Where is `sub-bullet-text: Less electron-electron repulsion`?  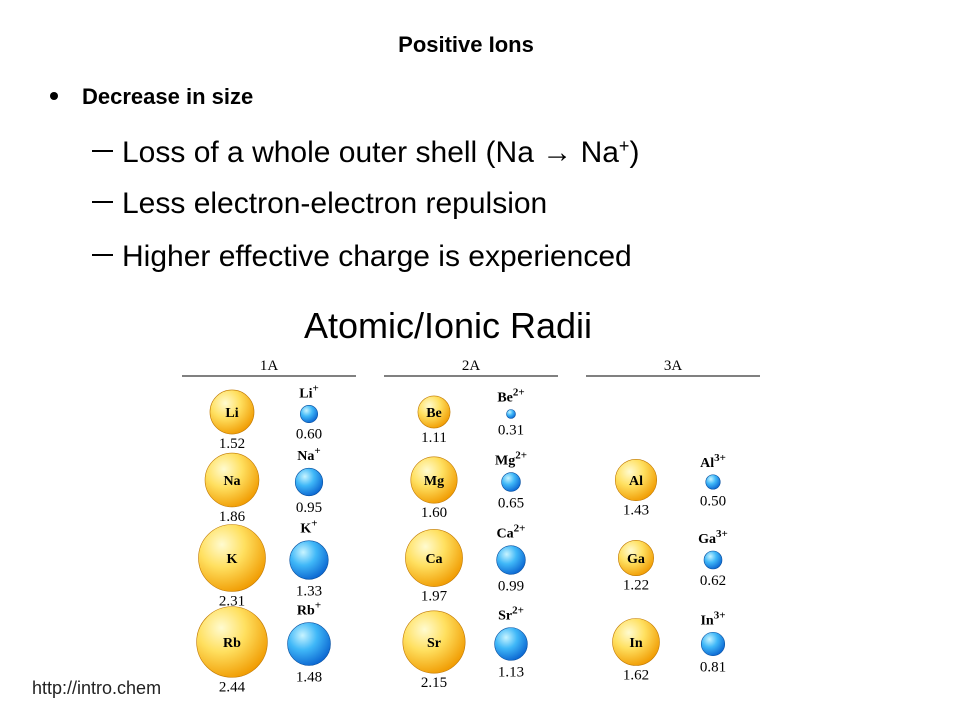 sub-bullet-text: Less electron-electron repulsion is located at coordinates (334, 203).